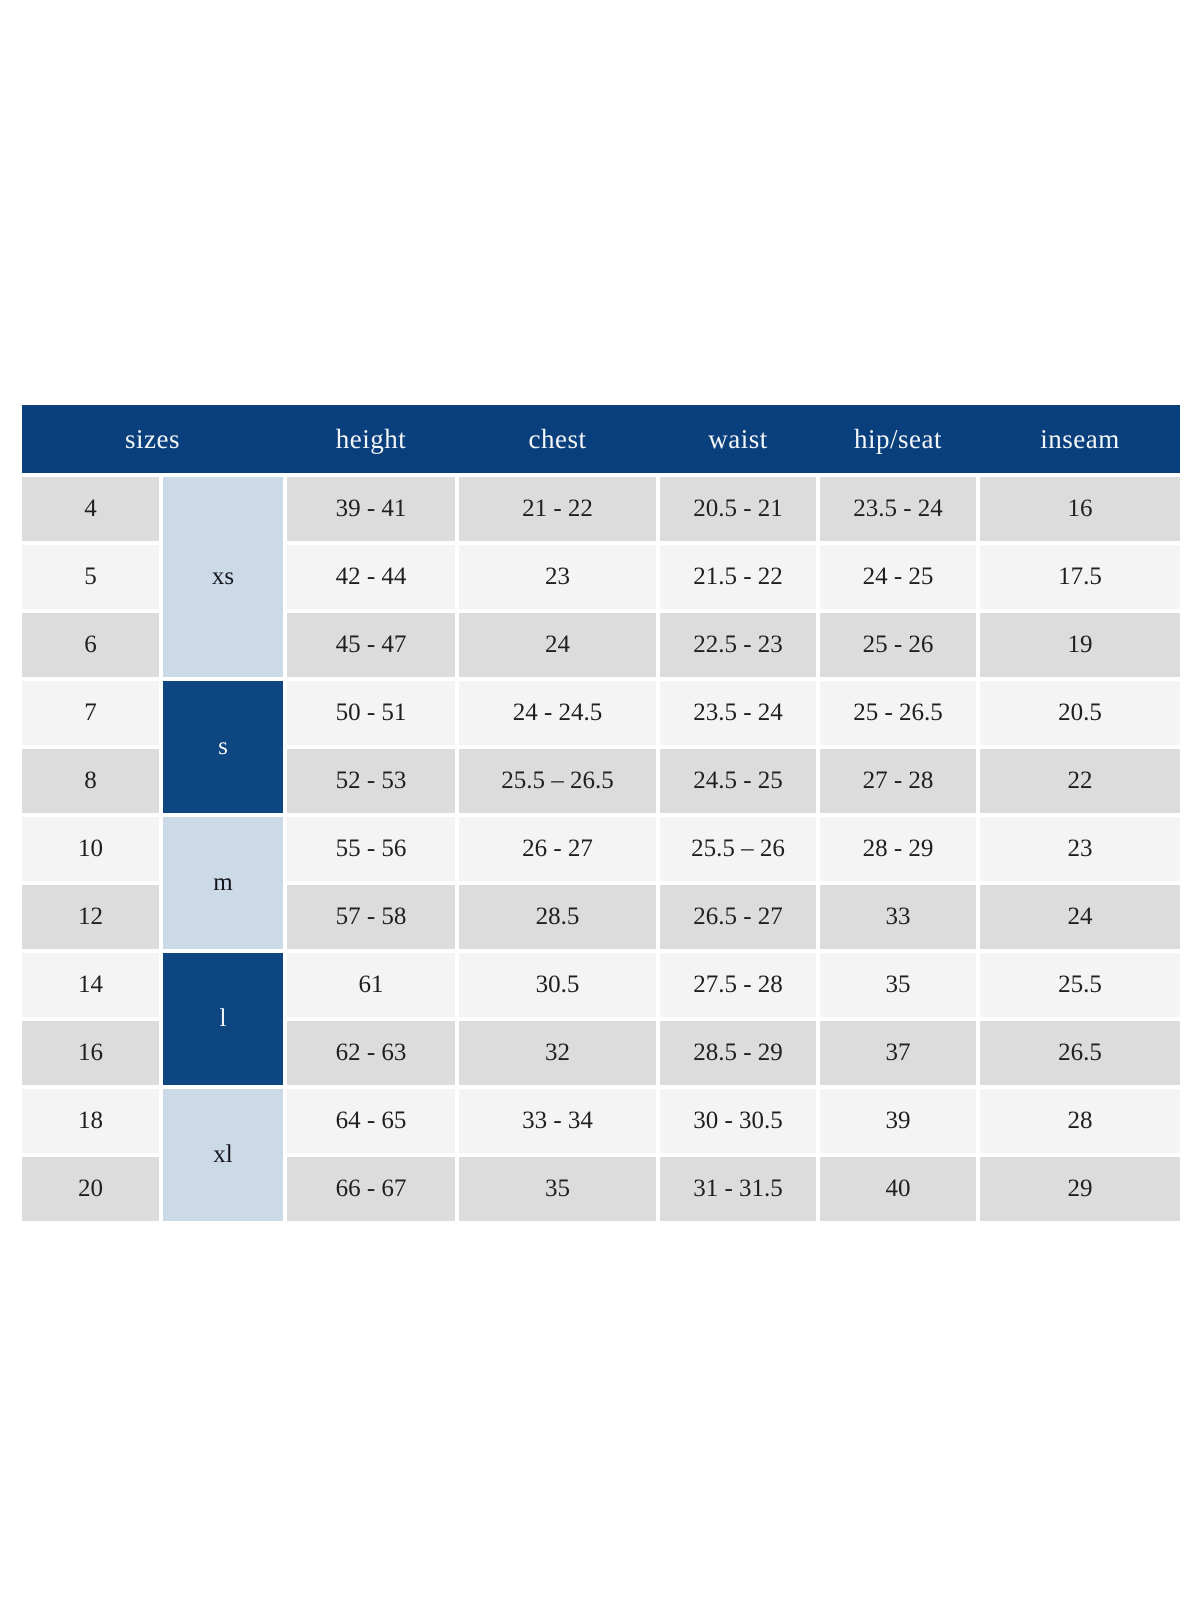  What do you see at coordinates (738, 577) in the screenshot?
I see `waist-cell: 21.5 - 22` at bounding box center [738, 577].